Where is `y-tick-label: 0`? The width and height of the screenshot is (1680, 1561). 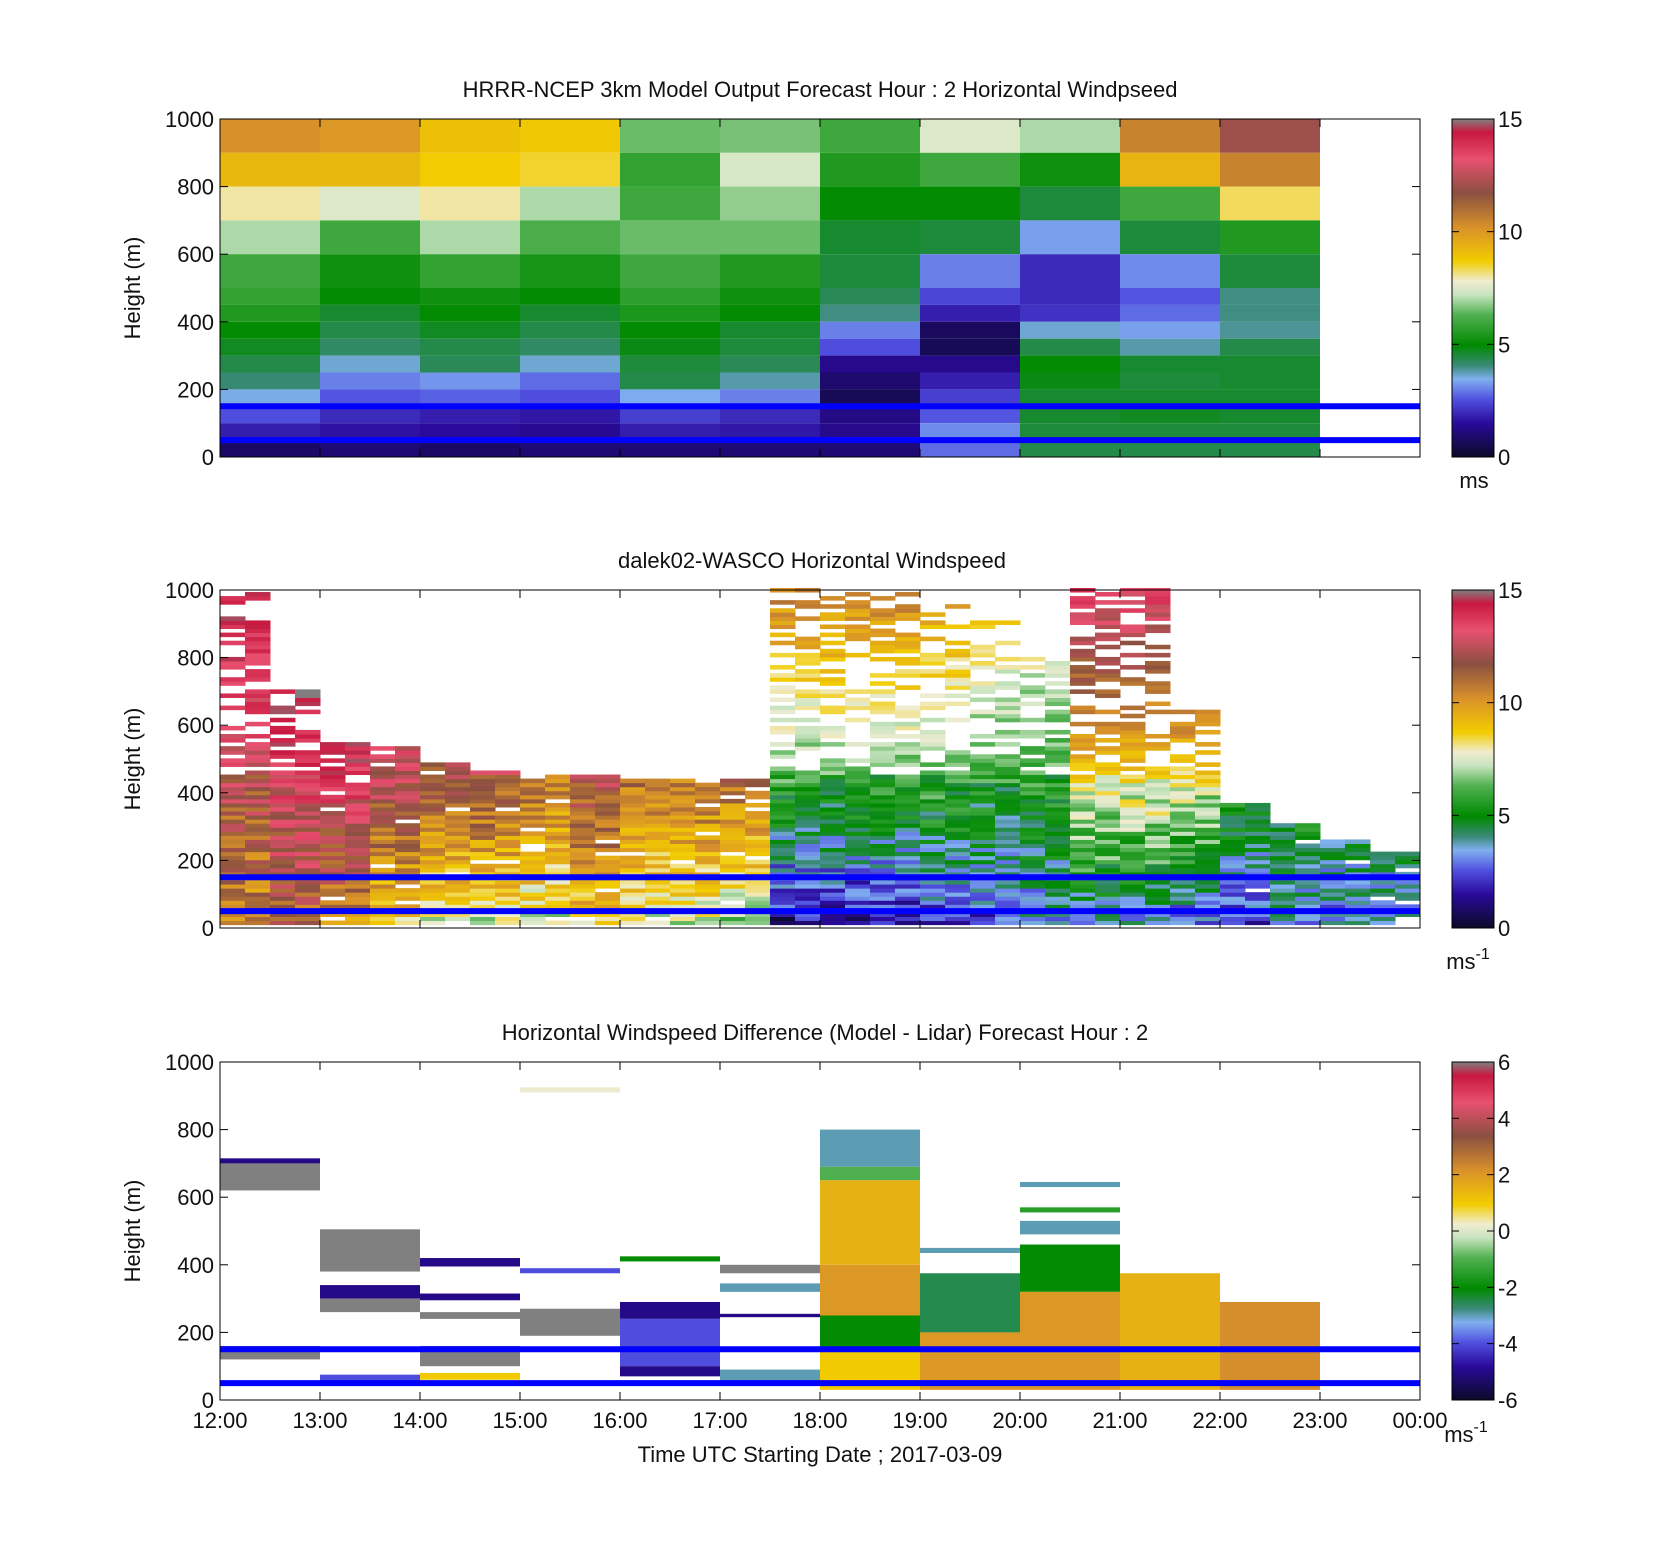
y-tick-label: 0 is located at coordinates (208, 457).